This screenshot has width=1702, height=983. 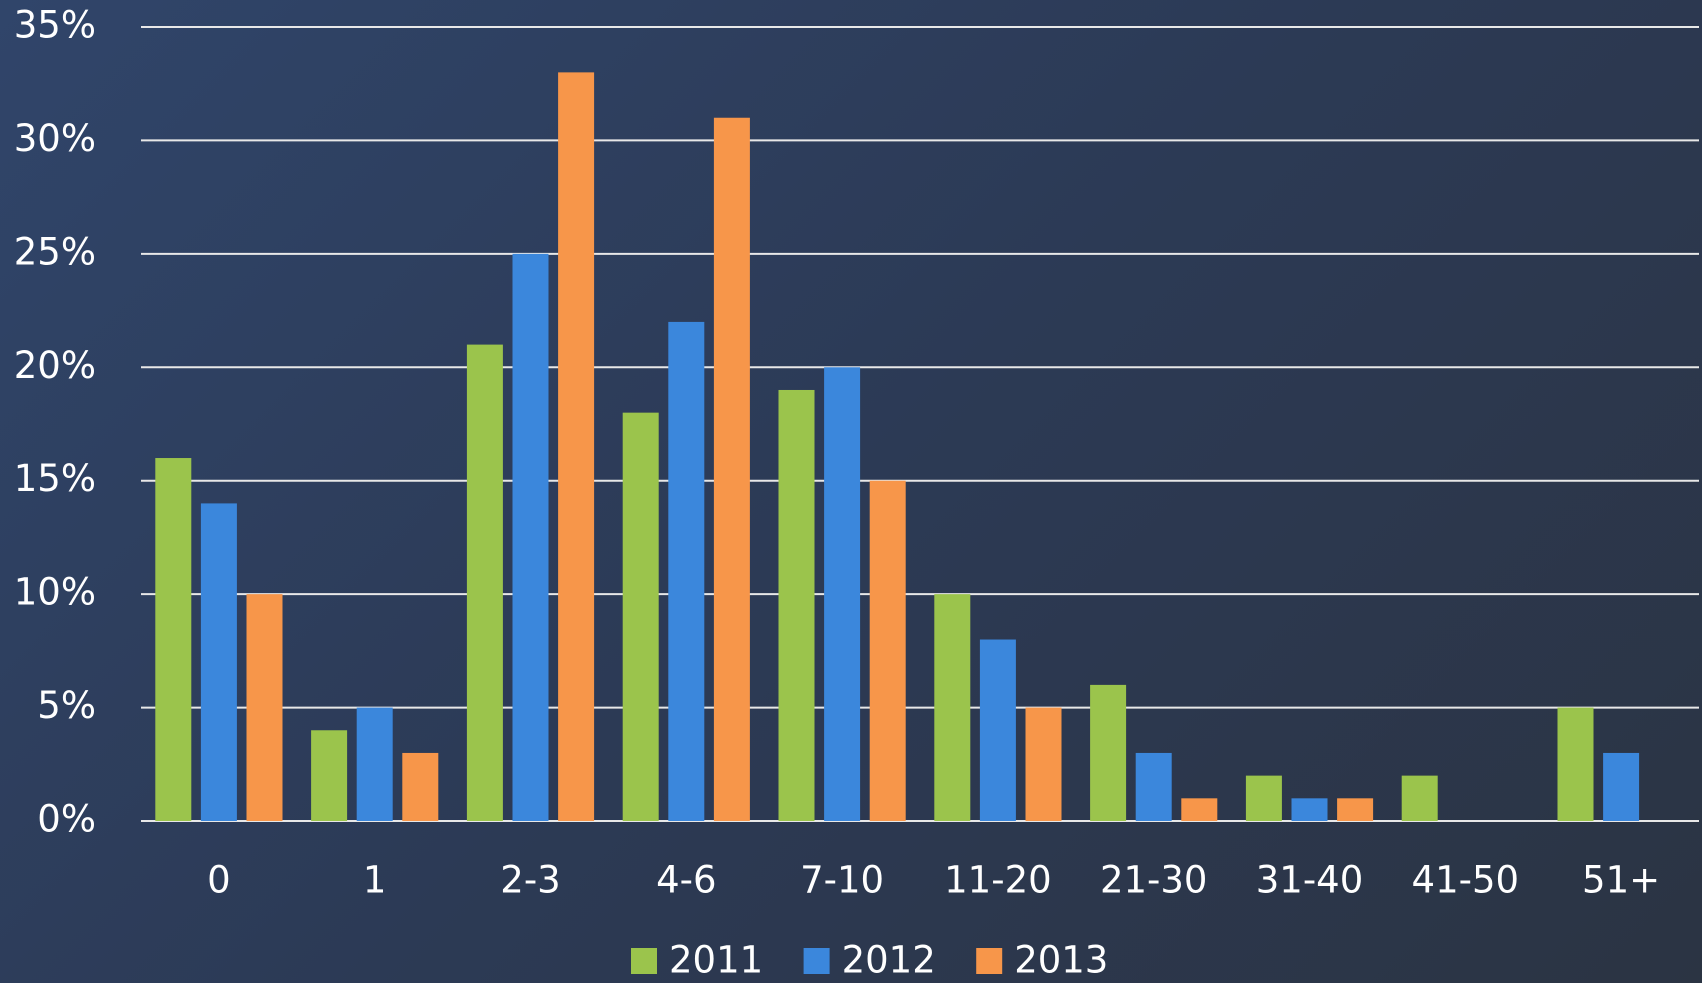 I want to click on x-tick-label: 7-10, so click(x=842, y=880).